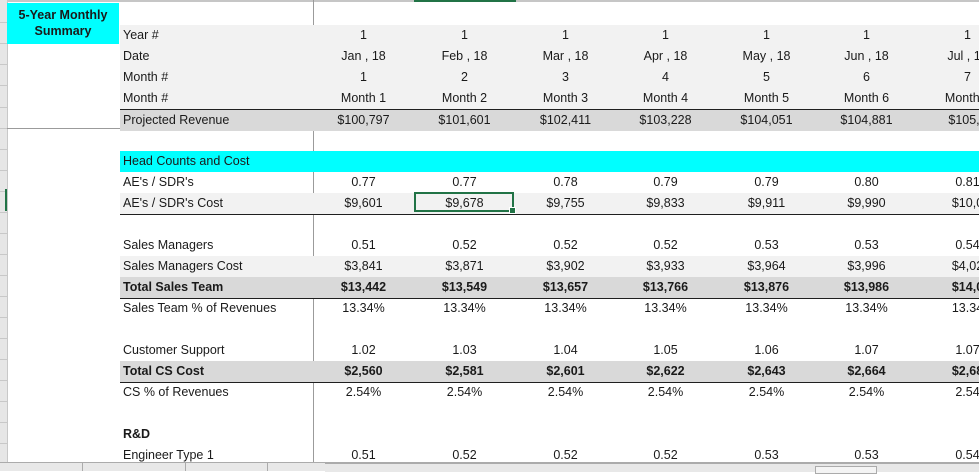 Image resolution: width=979 pixels, height=474 pixels. Describe the element at coordinates (766, 56) in the screenshot. I see `cell: May , 18` at that location.